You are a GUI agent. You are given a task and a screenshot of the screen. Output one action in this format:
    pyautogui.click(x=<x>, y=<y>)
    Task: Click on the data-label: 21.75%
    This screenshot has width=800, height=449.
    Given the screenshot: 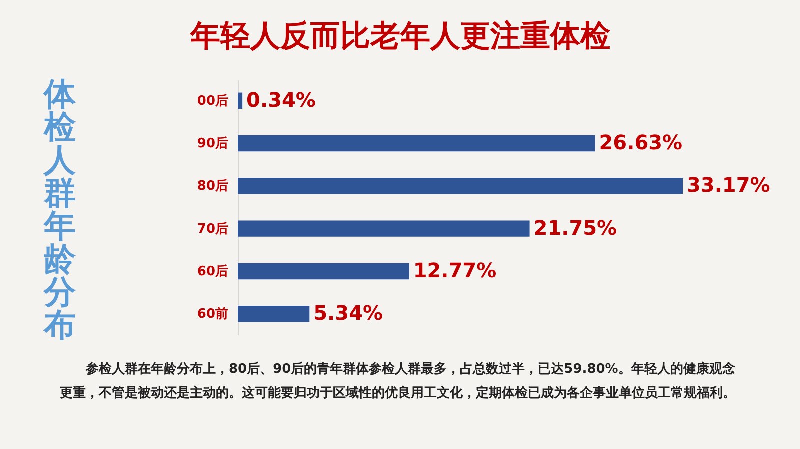 What is the action you would take?
    pyautogui.click(x=576, y=228)
    